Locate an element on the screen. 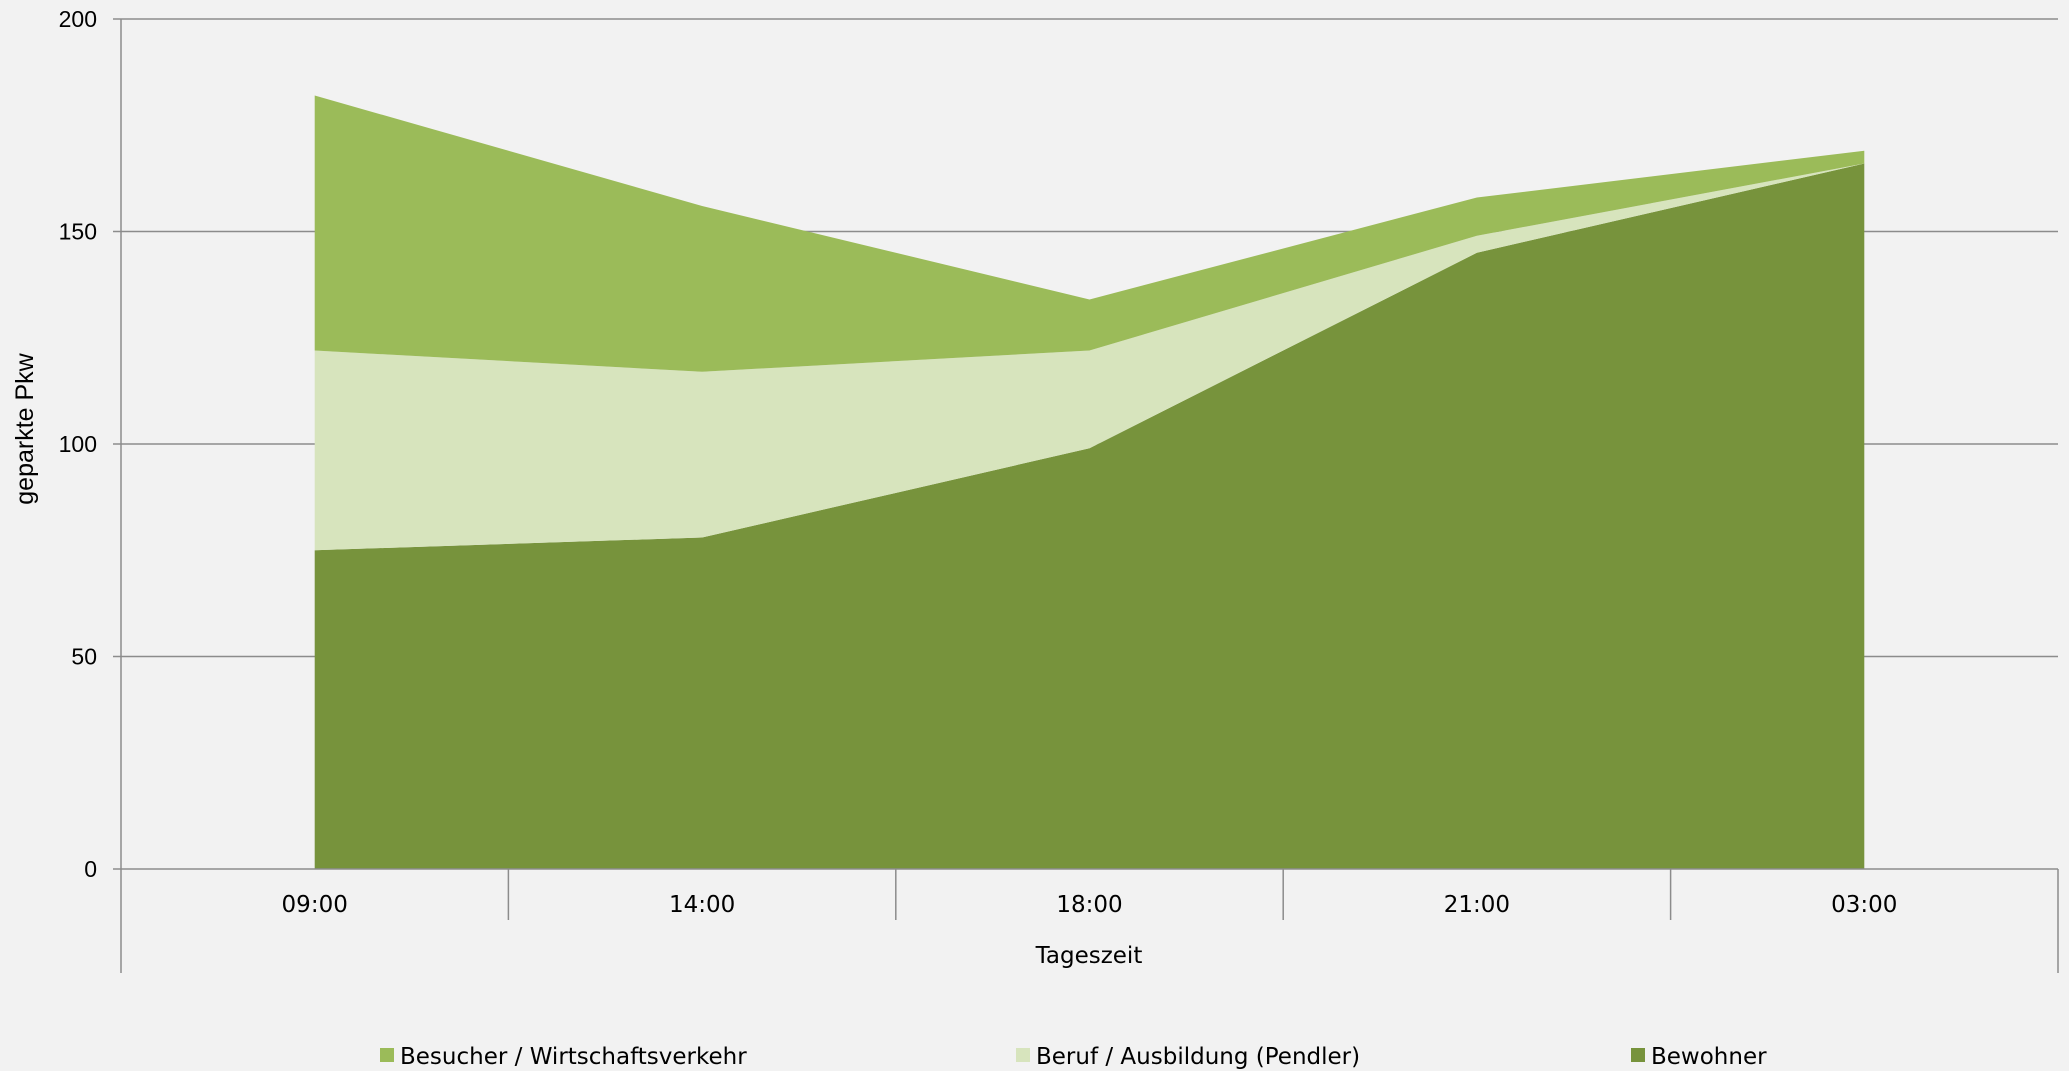  legend-item: Bewohner is located at coordinates (1699, 1057).